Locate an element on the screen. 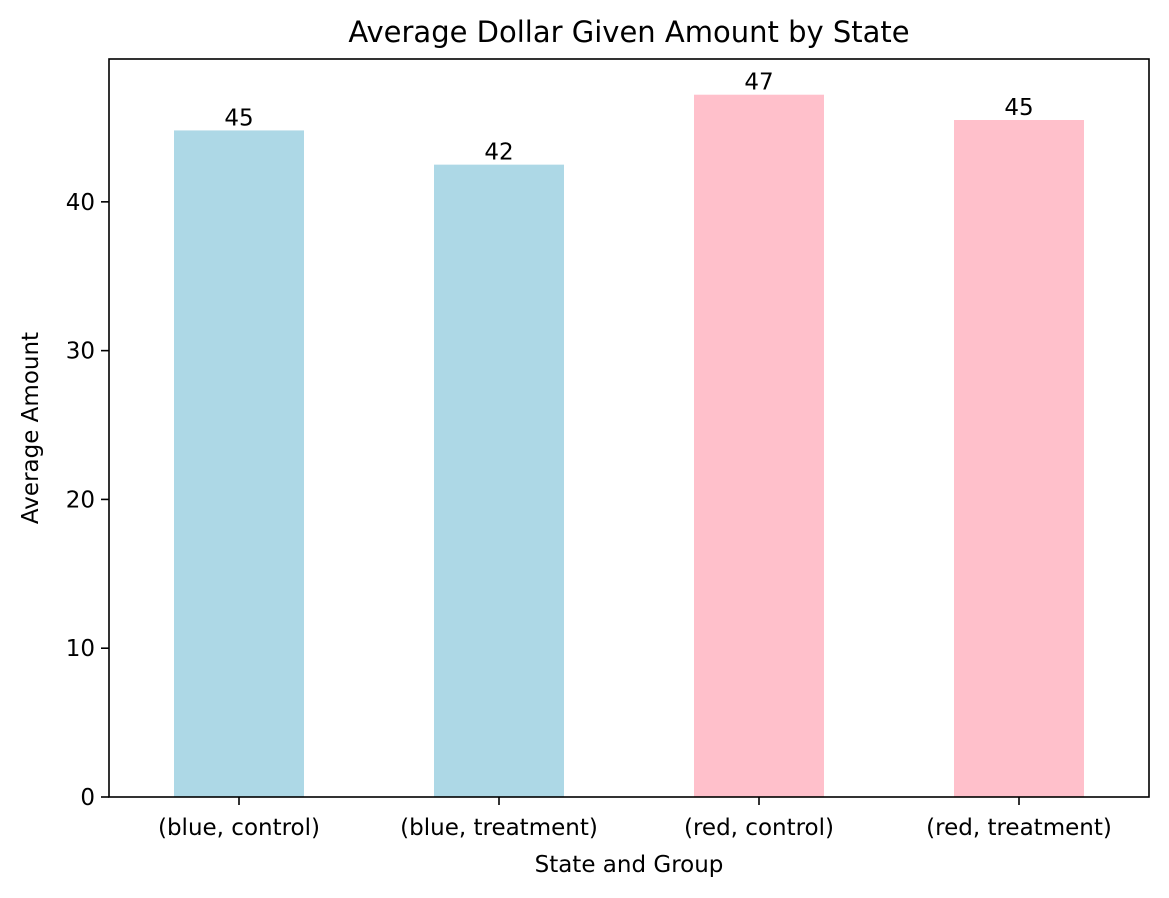  y-tick-label: 0 is located at coordinates (87, 798).